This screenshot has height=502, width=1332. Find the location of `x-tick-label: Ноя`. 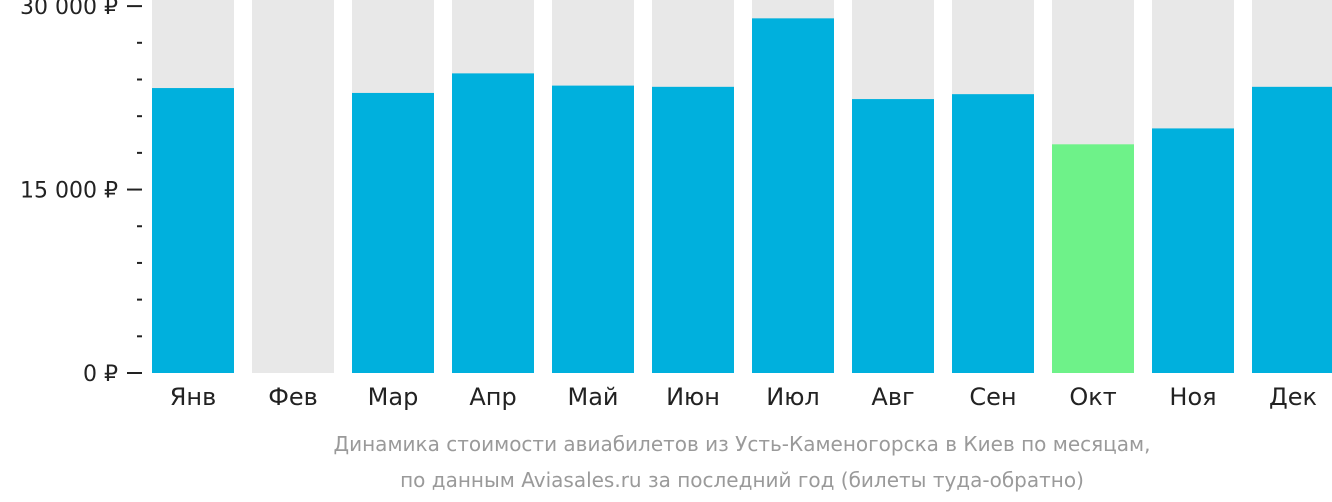

x-tick-label: Ноя is located at coordinates (1192, 397).